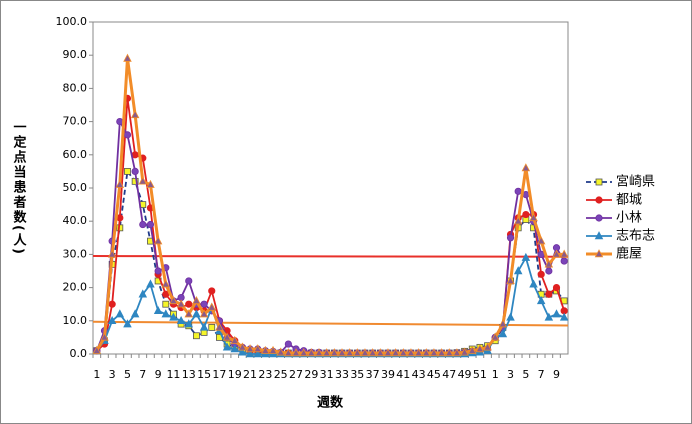 This screenshot has height=424, width=692. Describe the element at coordinates (510, 374) in the screenshot. I see `x-tick-label: 3` at that location.